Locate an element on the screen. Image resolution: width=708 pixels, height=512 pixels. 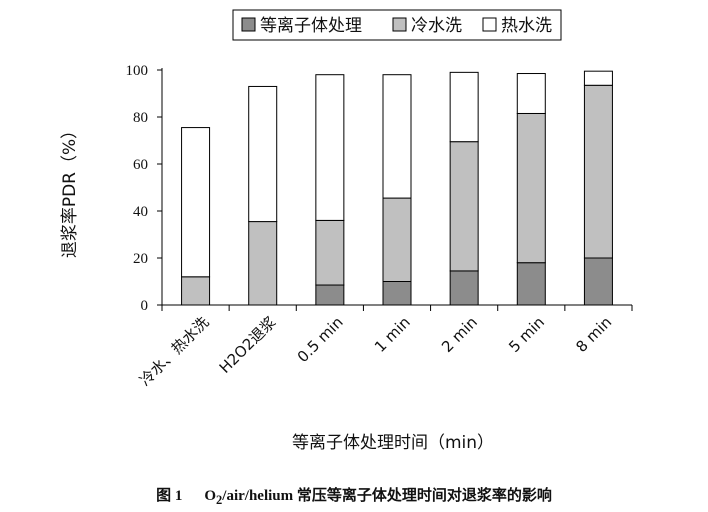
x-tick-label: 2 min is located at coordinates (459, 334).